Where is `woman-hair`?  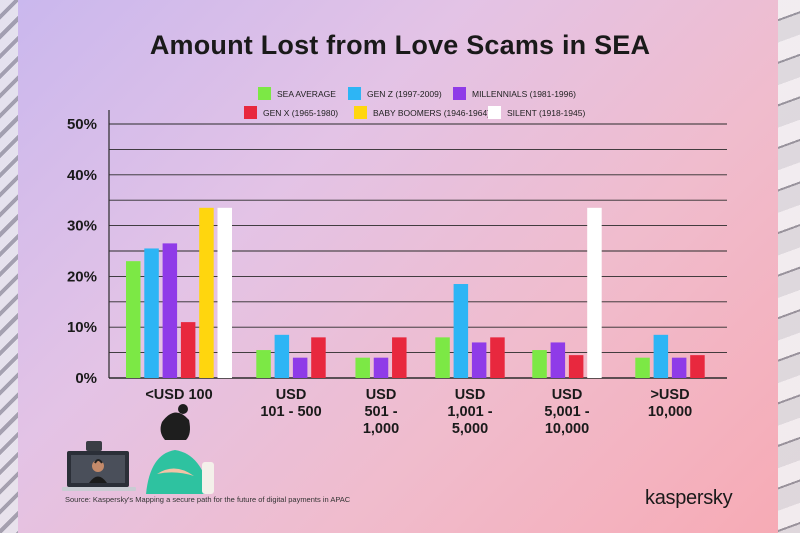
woman-hair is located at coordinates (175, 426).